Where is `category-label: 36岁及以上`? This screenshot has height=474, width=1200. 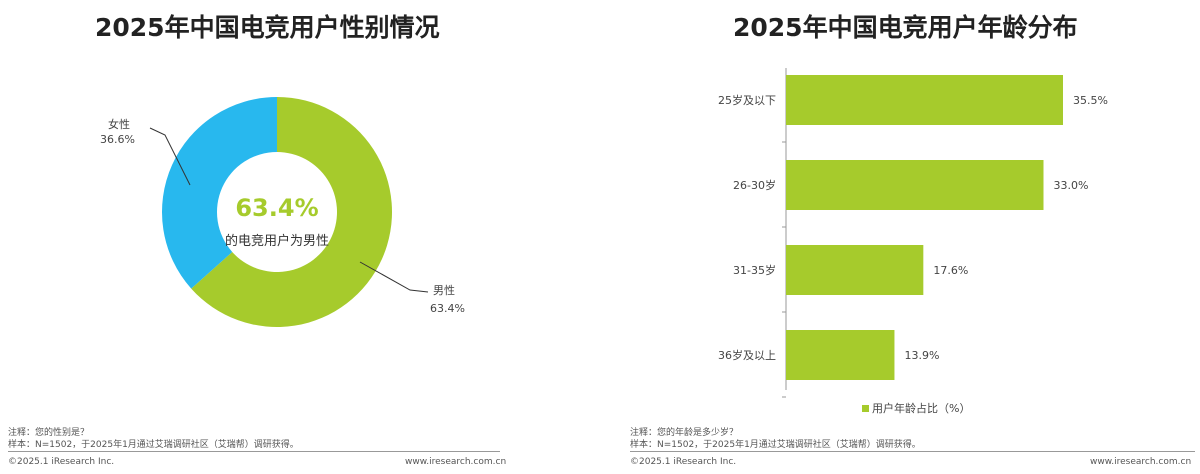 category-label: 36岁及以上 is located at coordinates (747, 355).